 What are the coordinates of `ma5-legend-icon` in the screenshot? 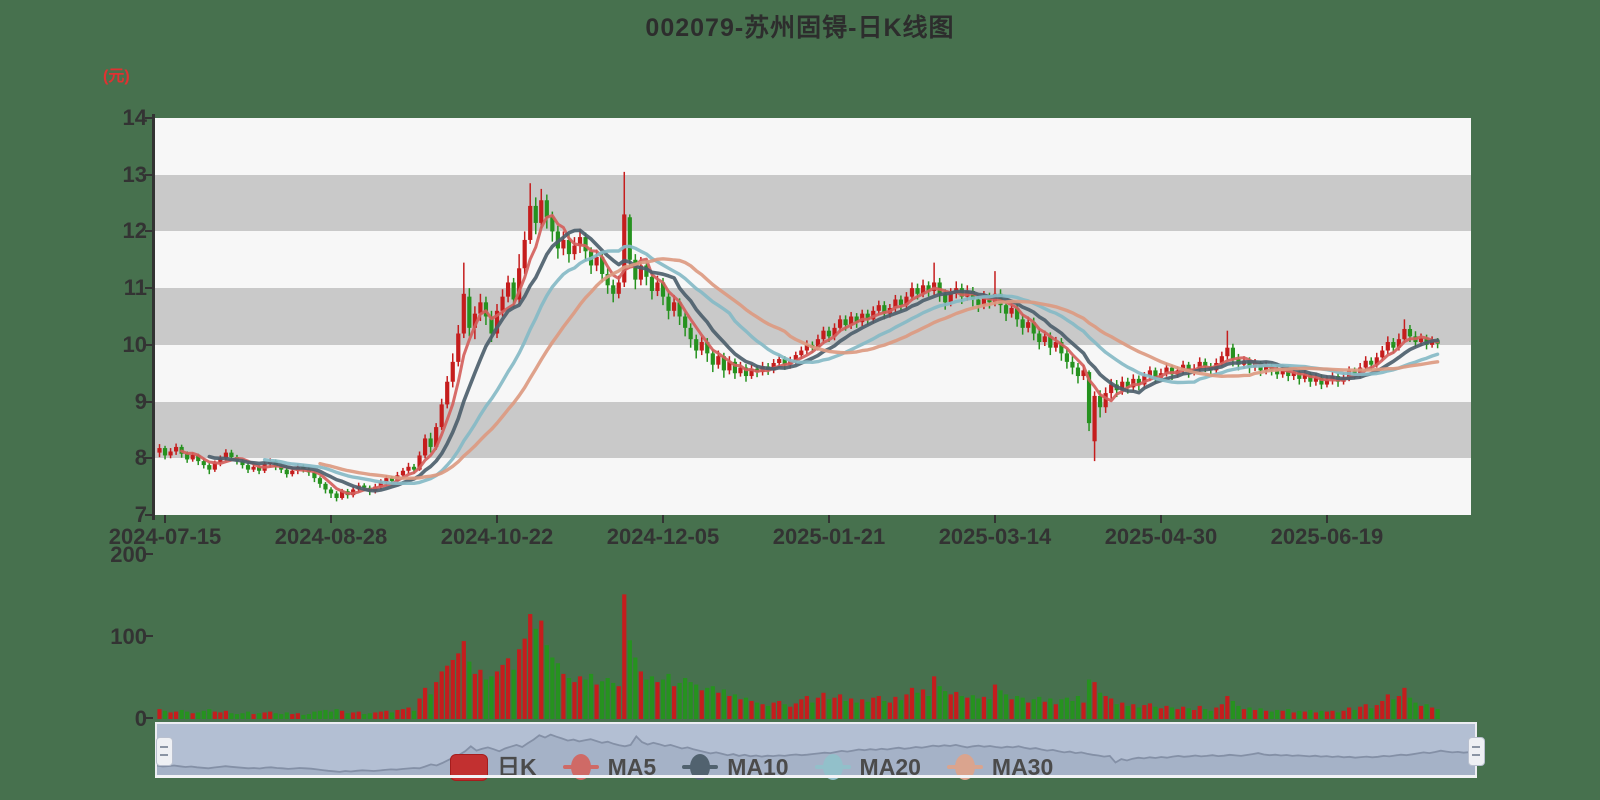 It's located at (580, 767).